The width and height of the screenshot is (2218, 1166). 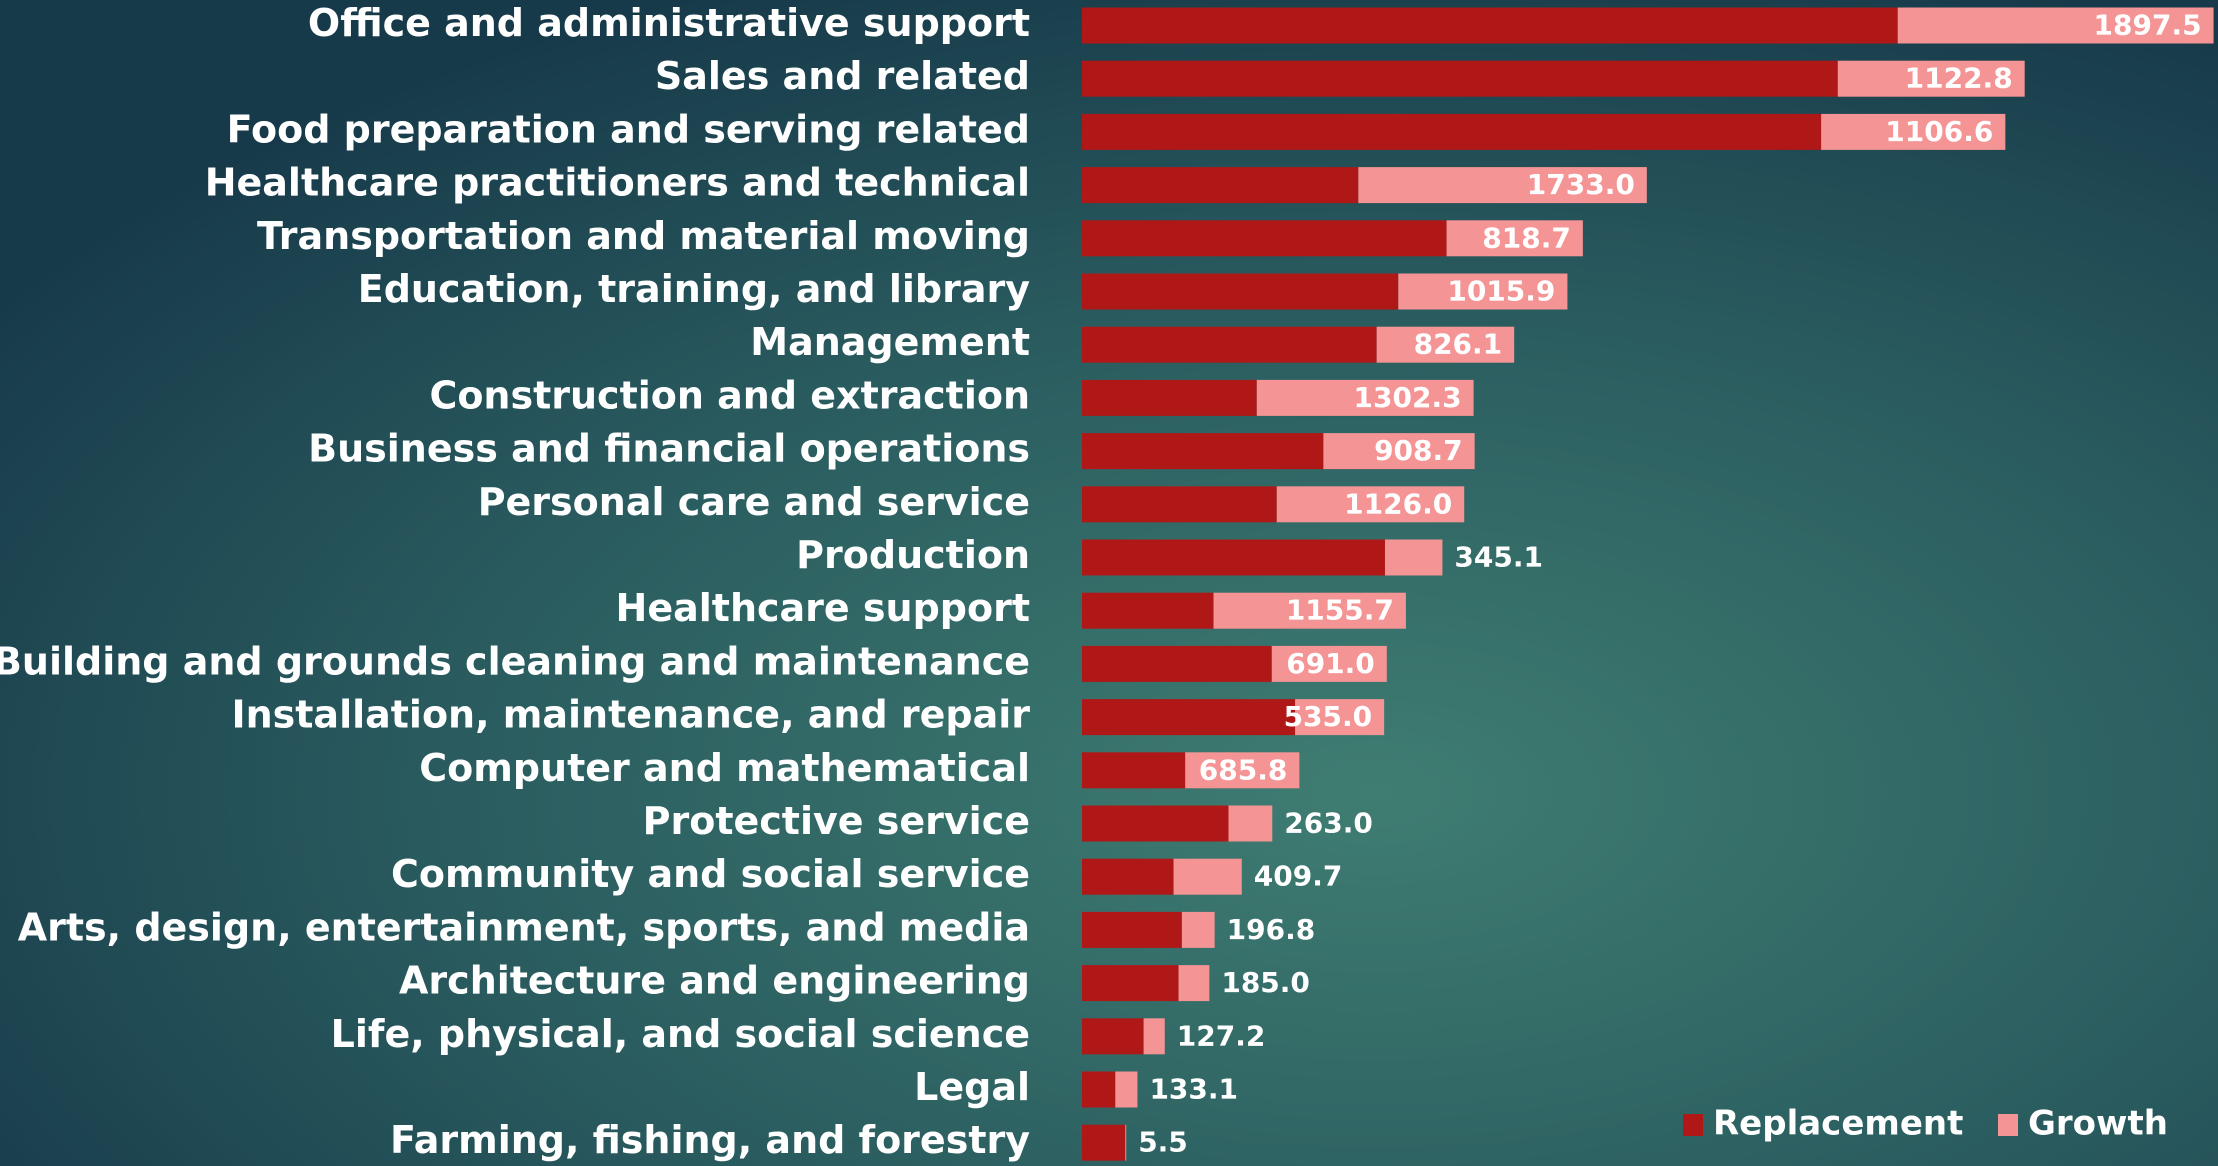 I want to click on value-label: 127.2, so click(x=1221, y=1035).